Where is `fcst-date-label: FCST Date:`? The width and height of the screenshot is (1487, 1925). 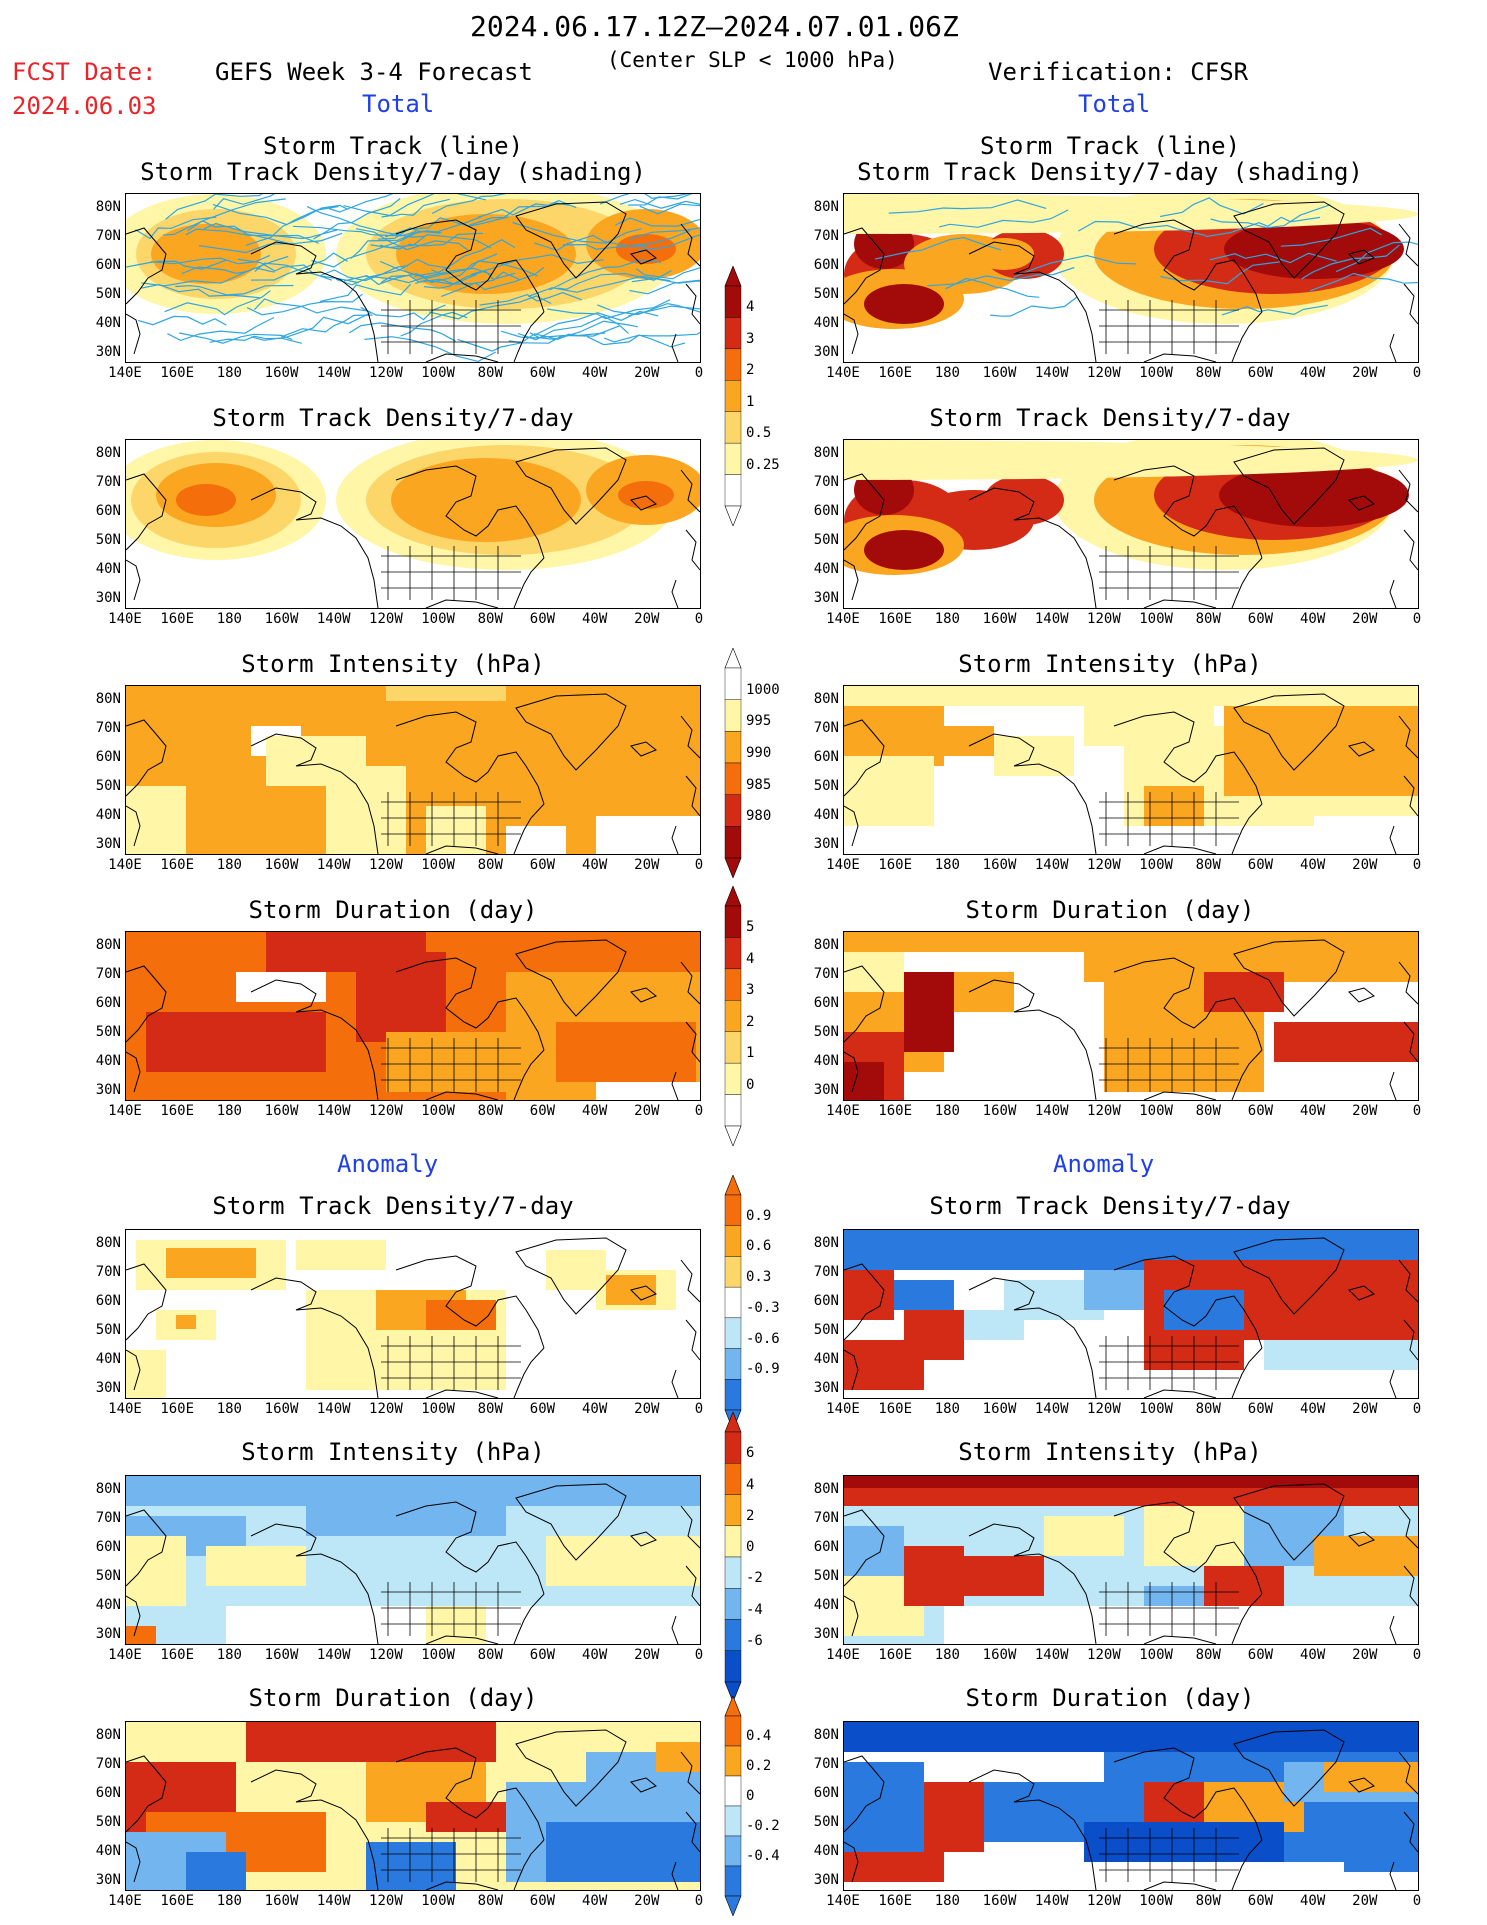 fcst-date-label: FCST Date: is located at coordinates (84, 72).